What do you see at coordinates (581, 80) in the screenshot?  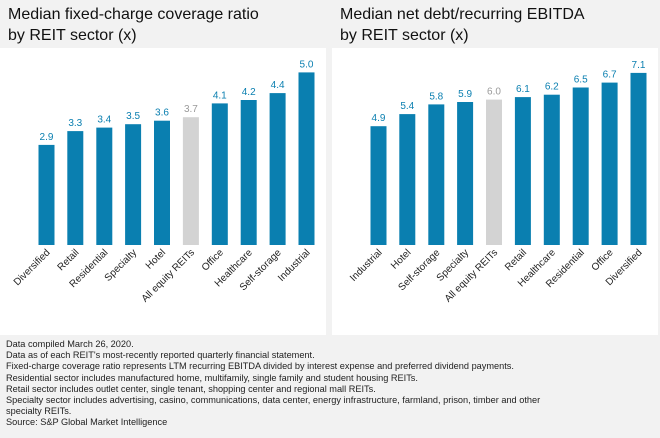 I see `value-label: 6.5` at bounding box center [581, 80].